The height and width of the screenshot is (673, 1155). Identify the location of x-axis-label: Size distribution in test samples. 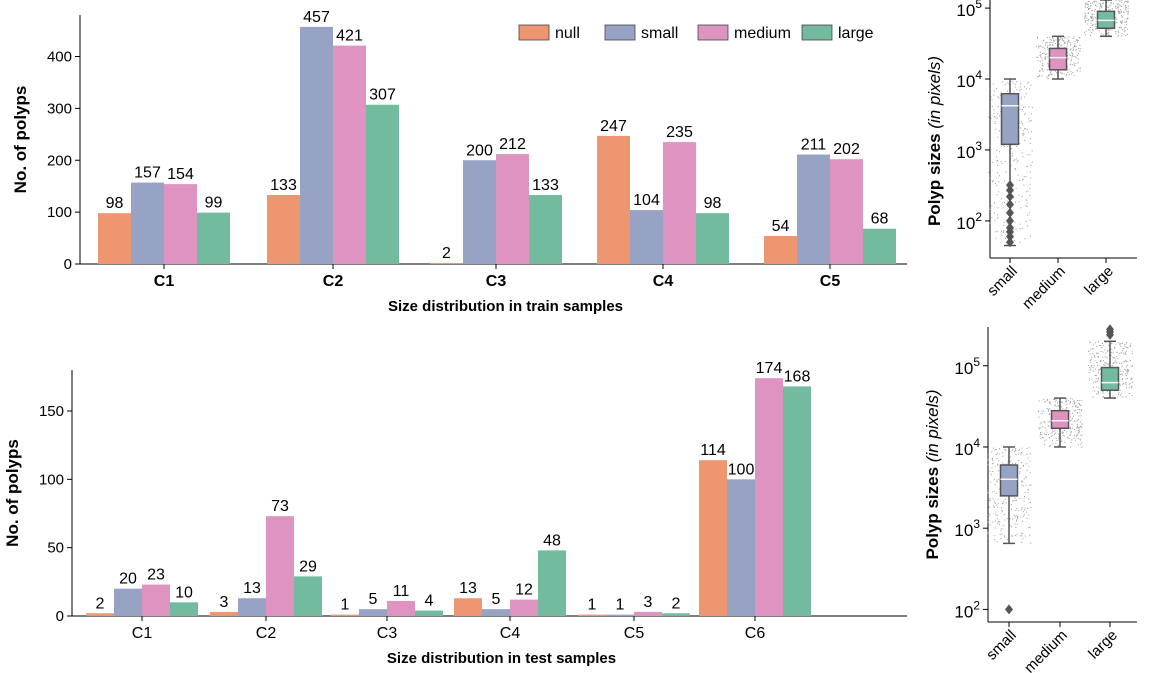
(501, 658).